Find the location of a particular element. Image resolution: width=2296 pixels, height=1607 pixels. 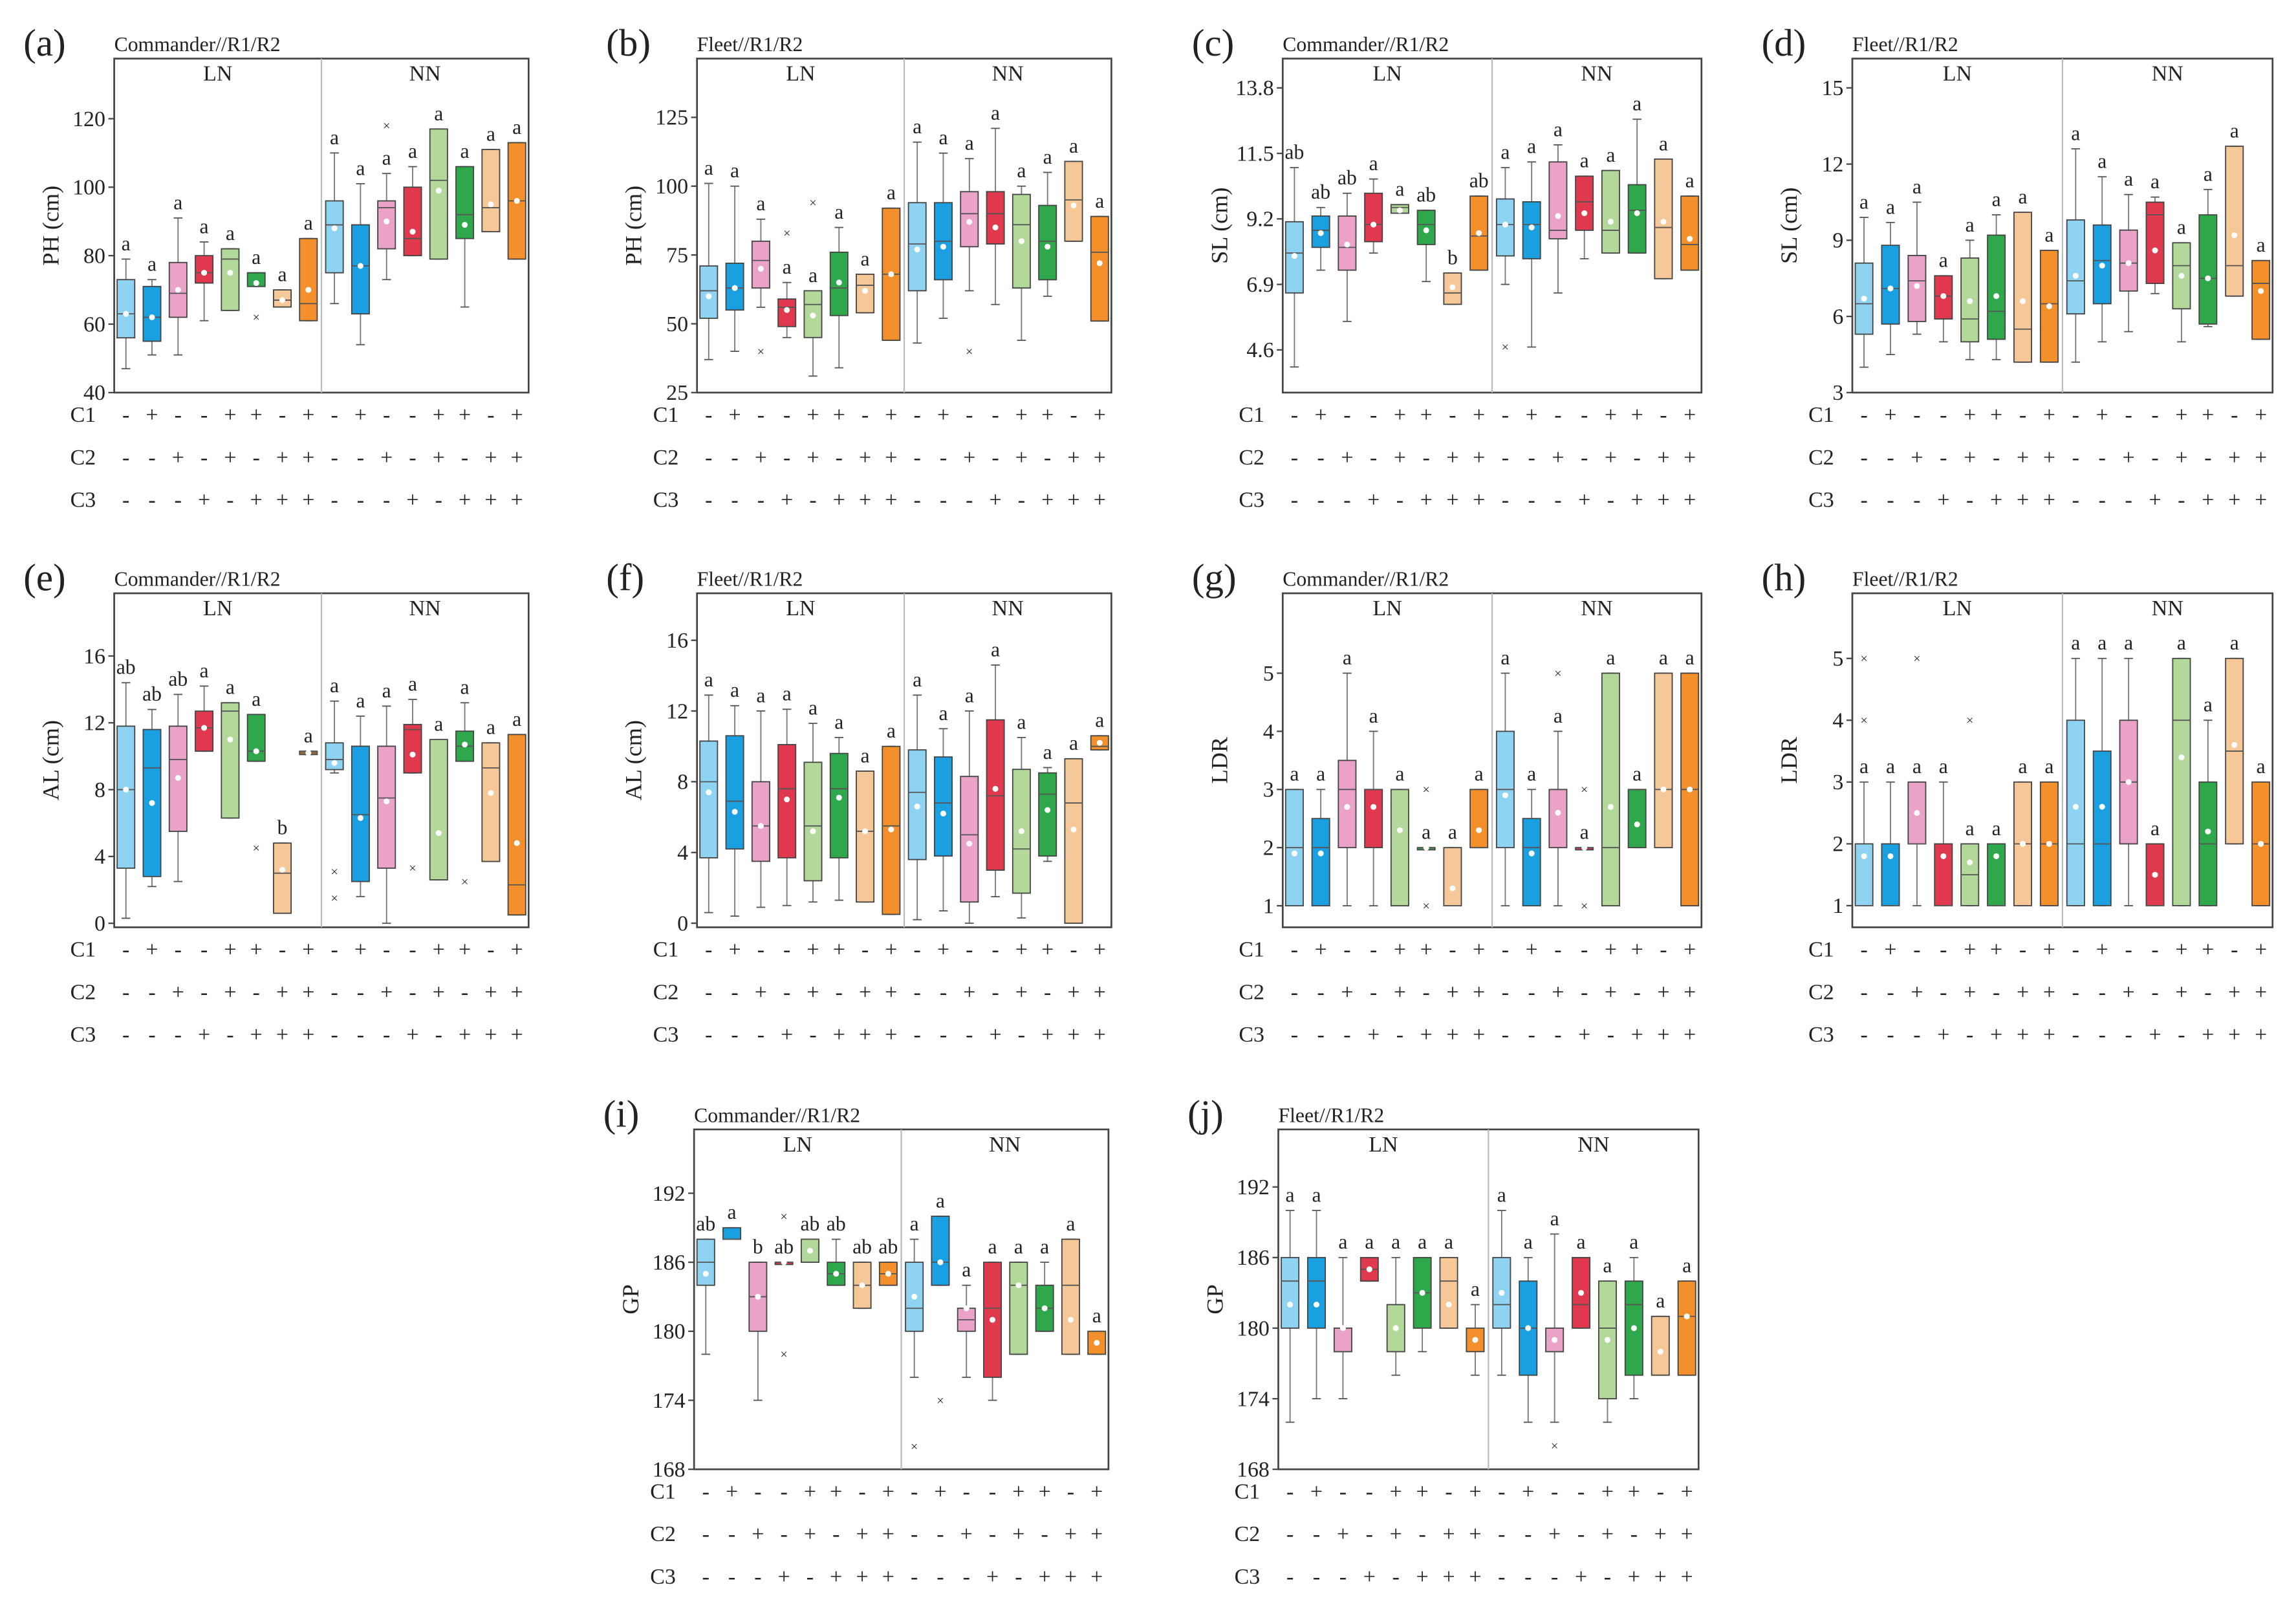

group-label-ln: LN is located at coordinates (800, 74).